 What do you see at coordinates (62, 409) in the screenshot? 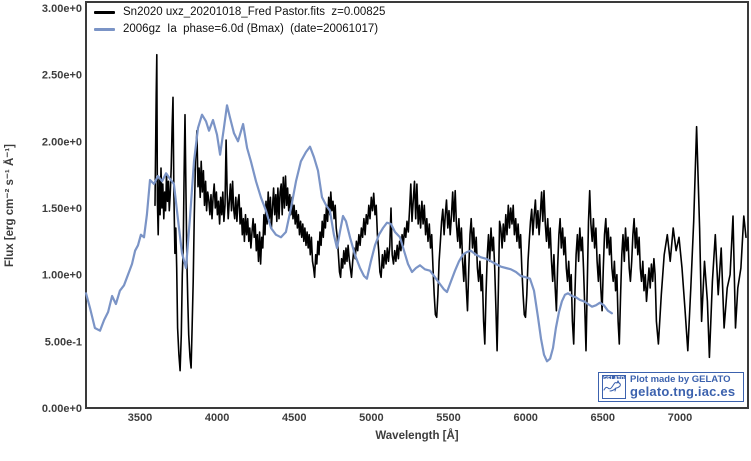
I see `y-tick-label: 0.00e+0` at bounding box center [62, 409].